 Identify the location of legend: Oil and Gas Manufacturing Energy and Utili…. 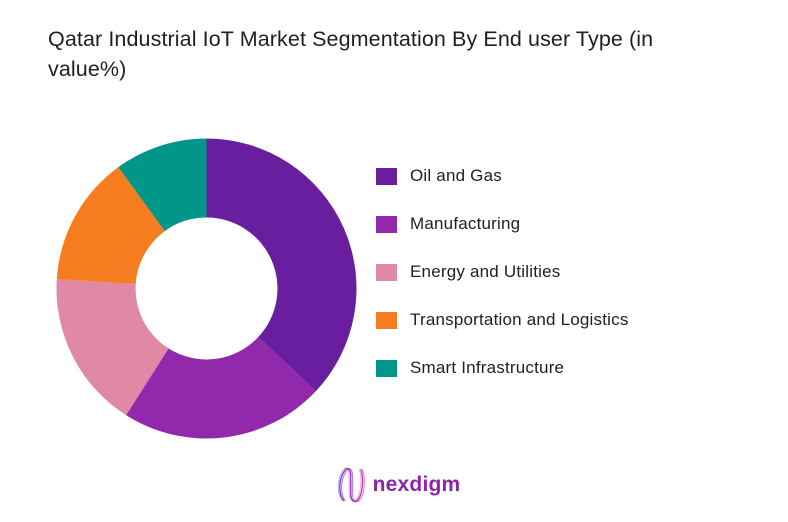
(502, 285).